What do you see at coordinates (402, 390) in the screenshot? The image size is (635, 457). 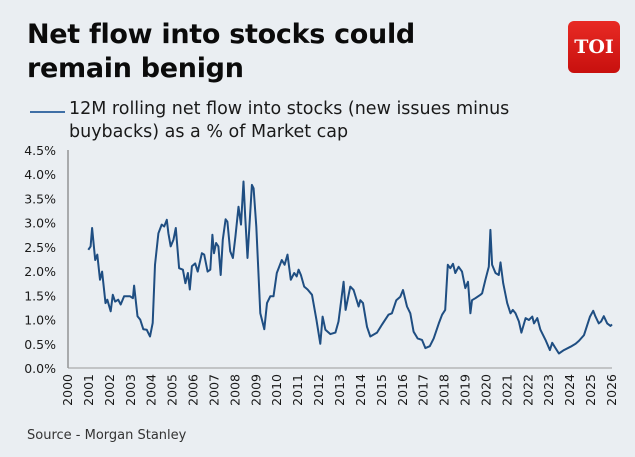 I see `x-tick-label: 2016` at bounding box center [402, 390].